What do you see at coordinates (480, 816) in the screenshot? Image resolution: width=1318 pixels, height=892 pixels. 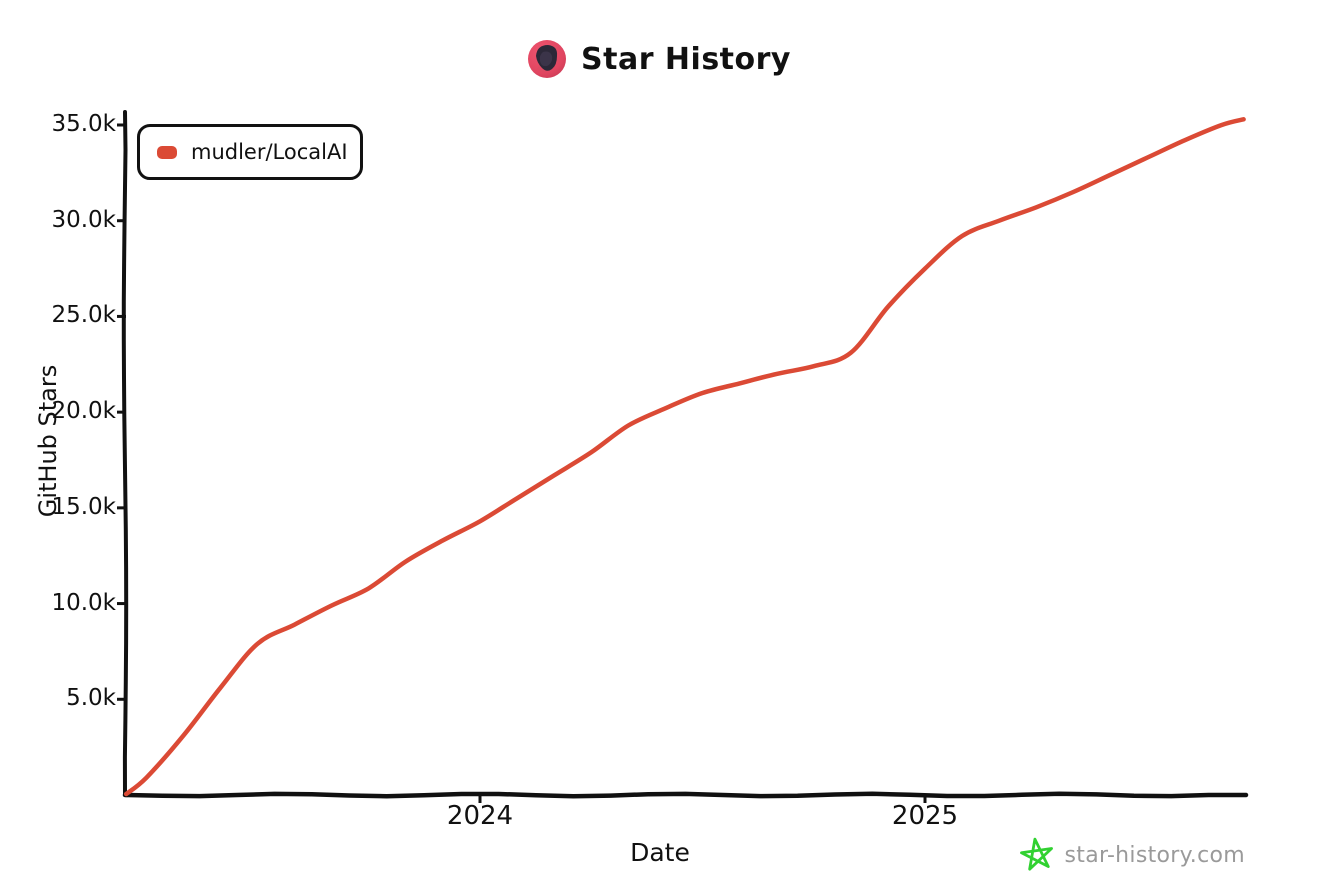 I see `x-tick-label: 2024` at bounding box center [480, 816].